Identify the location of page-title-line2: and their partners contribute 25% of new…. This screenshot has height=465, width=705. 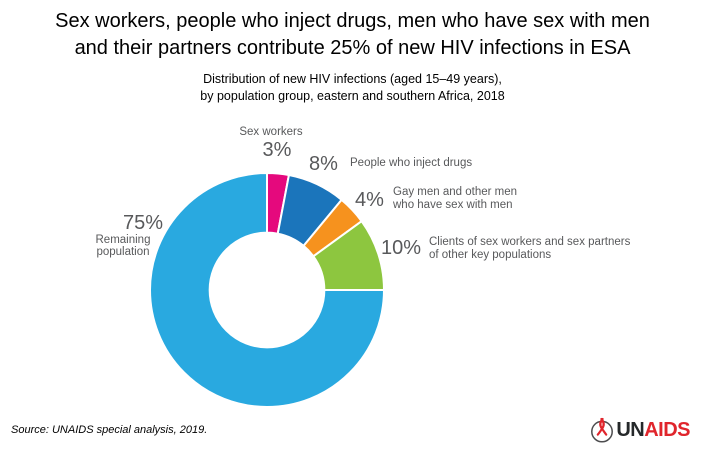
(352, 48).